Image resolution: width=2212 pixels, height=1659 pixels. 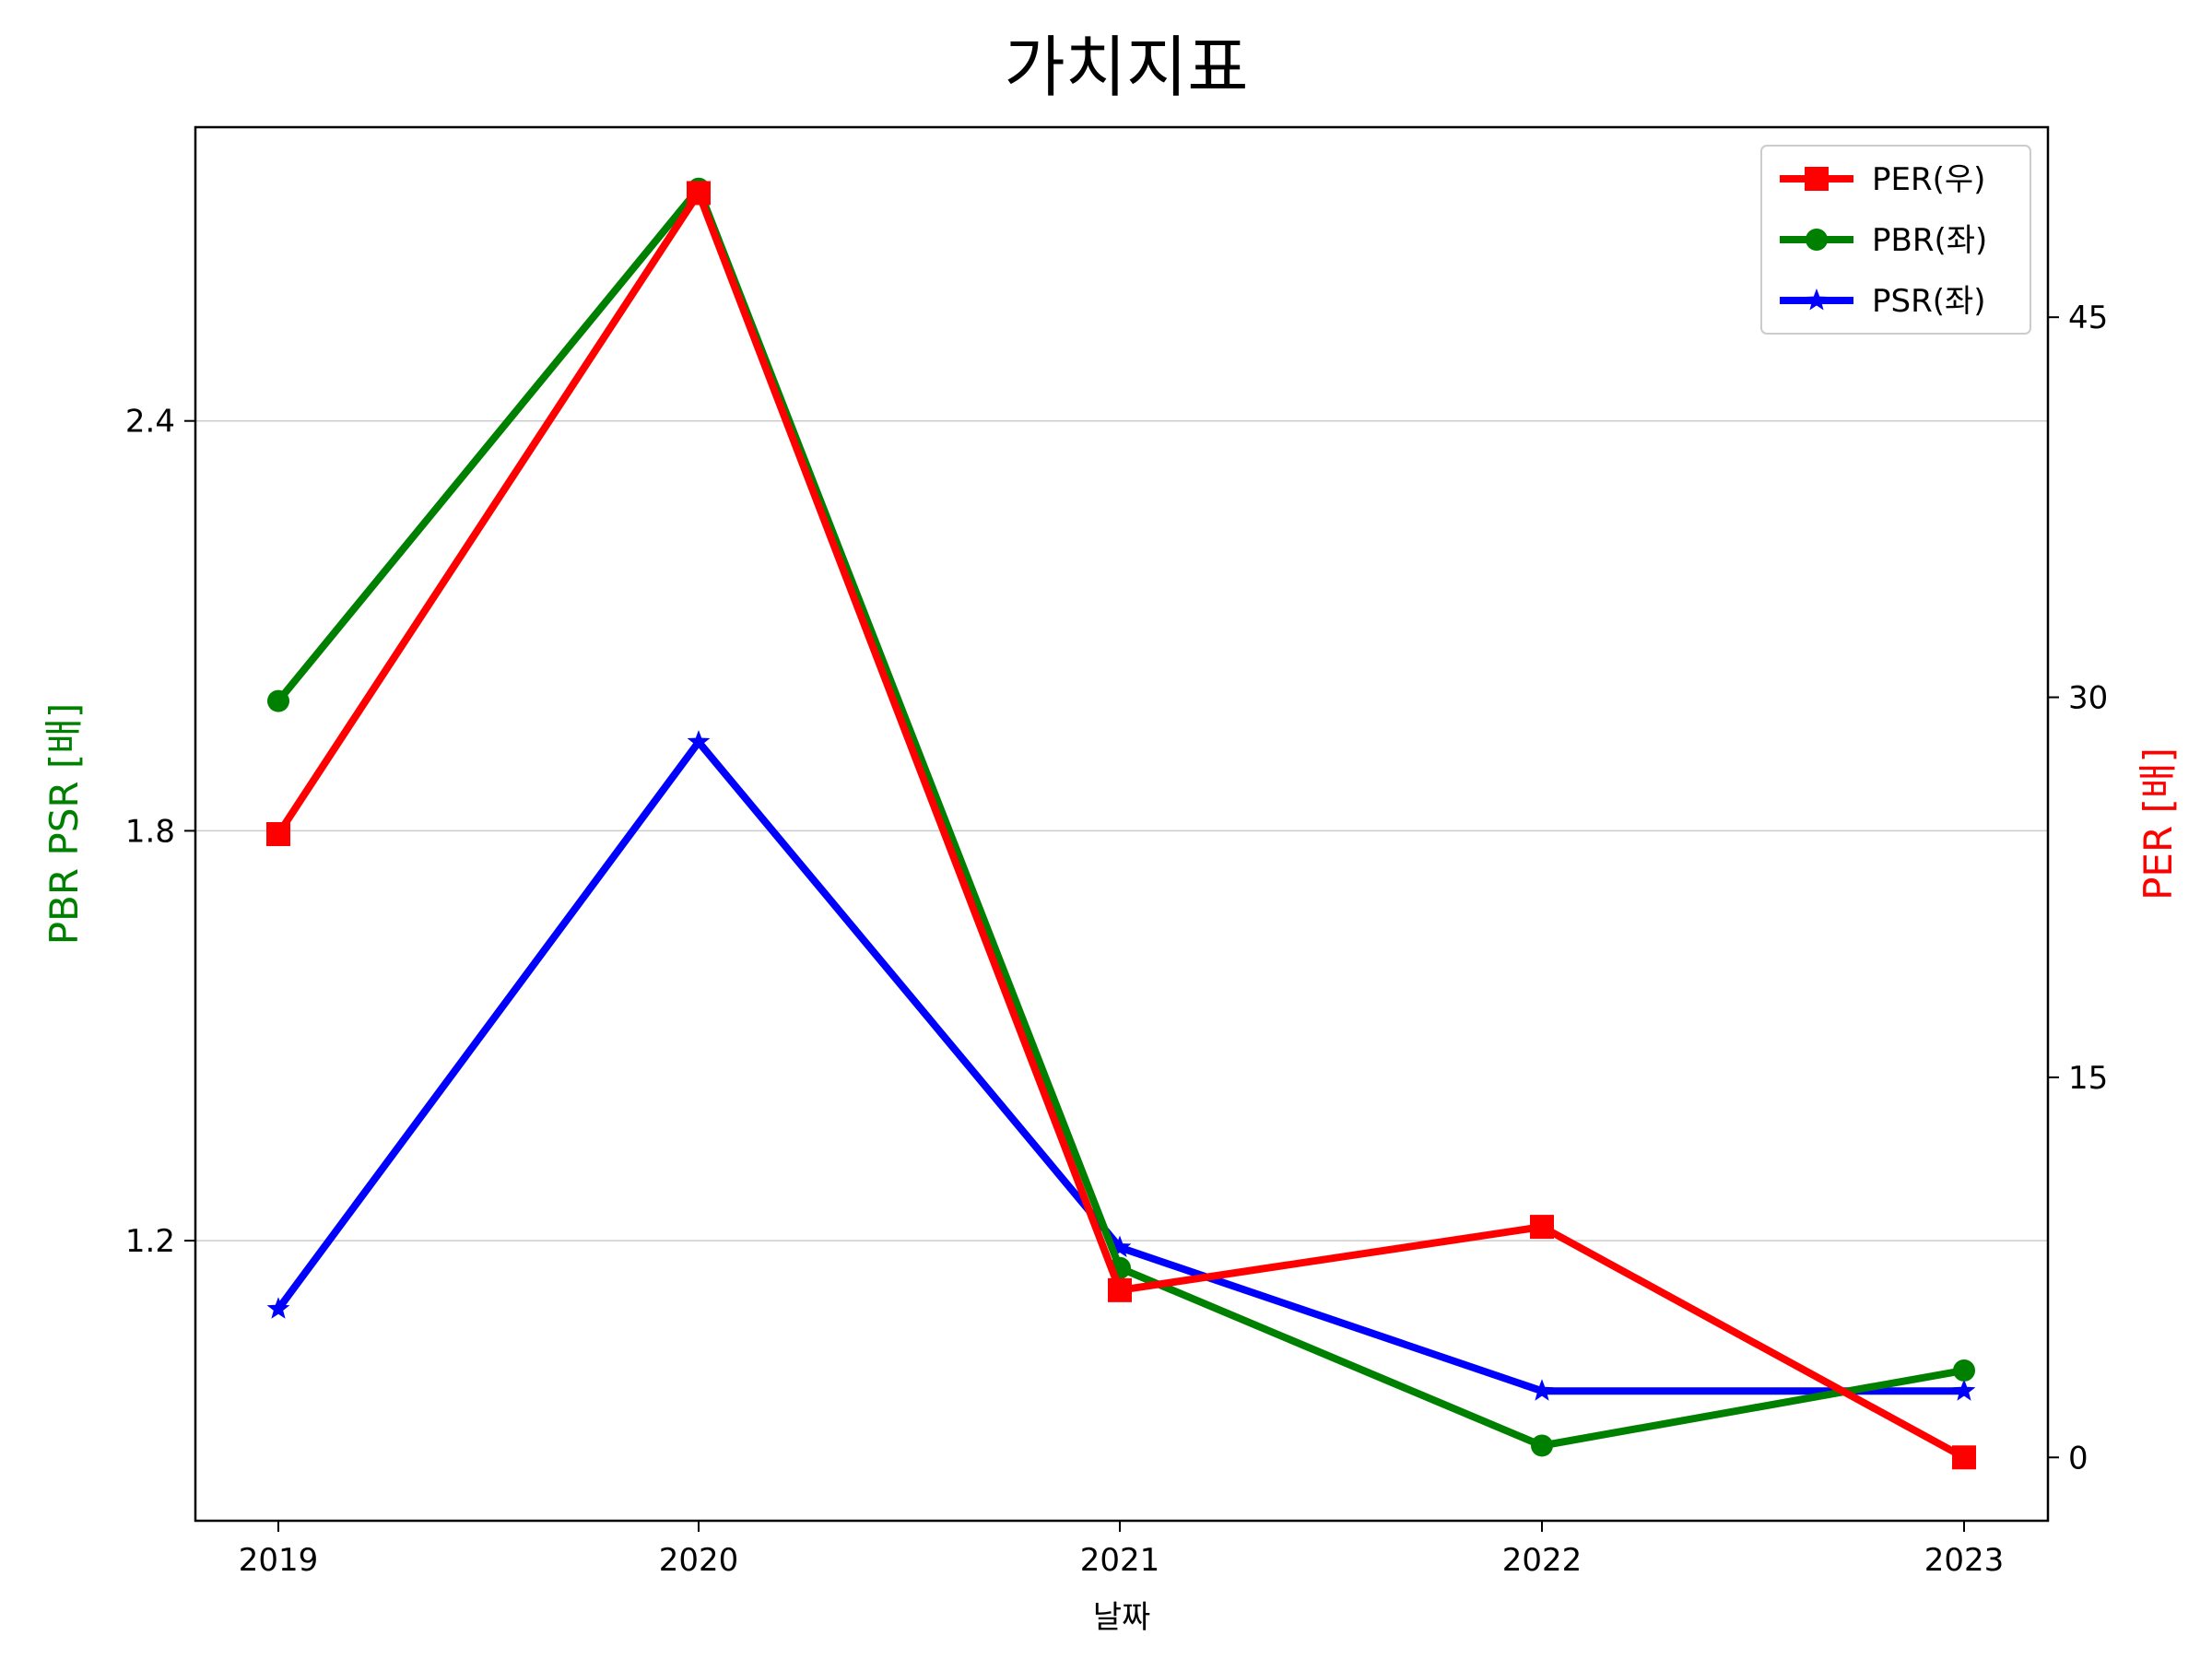 I want to click on x-tick-label: 2023, so click(x=1964, y=1560).